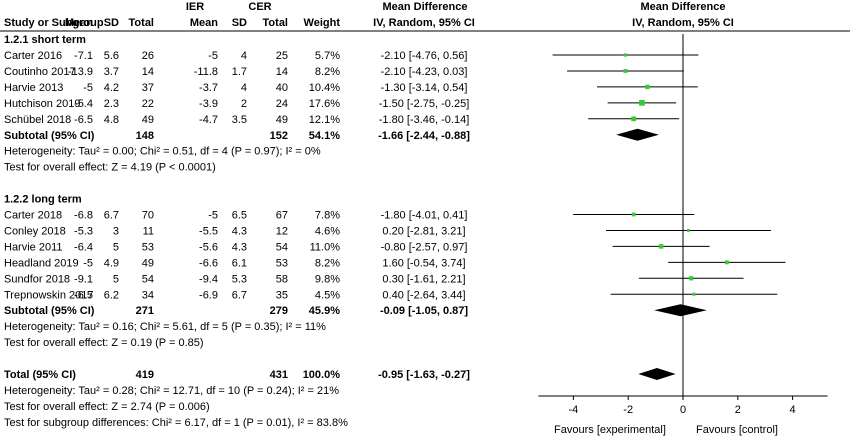 The width and height of the screenshot is (850, 441). I want to click on header-cer-total: Total, so click(275, 23).